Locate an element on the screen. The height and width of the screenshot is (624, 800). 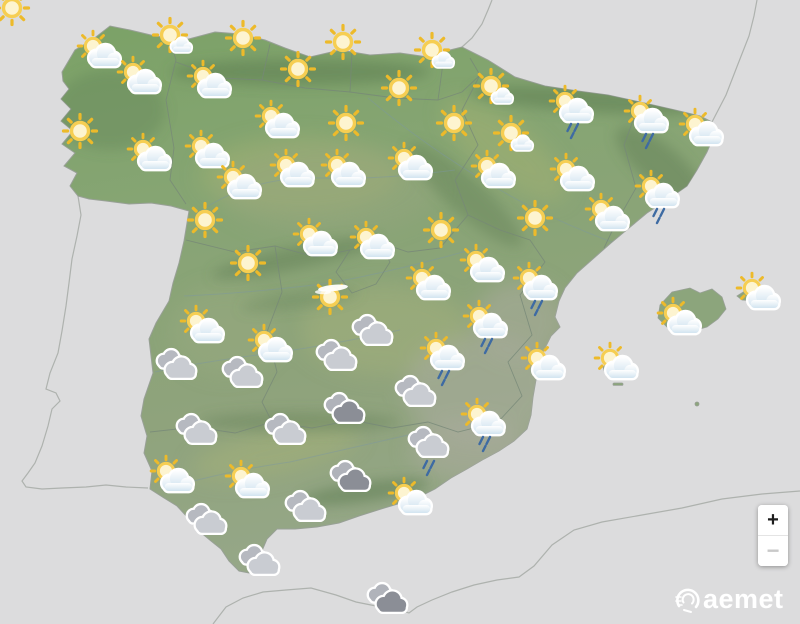
formentera-island is located at coordinates (618, 384).